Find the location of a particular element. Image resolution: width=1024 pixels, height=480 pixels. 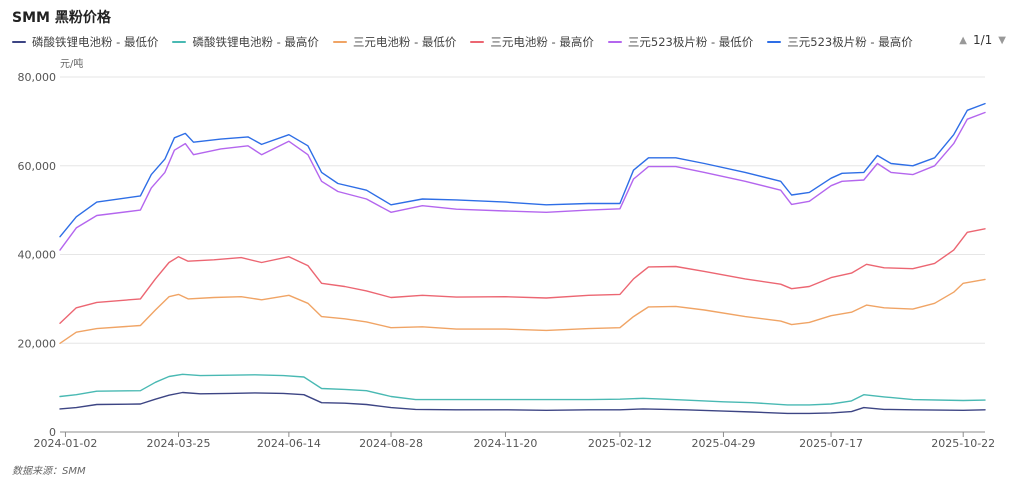

legend-label: 三元电池粉 - 最低价 is located at coordinates (404, 42).